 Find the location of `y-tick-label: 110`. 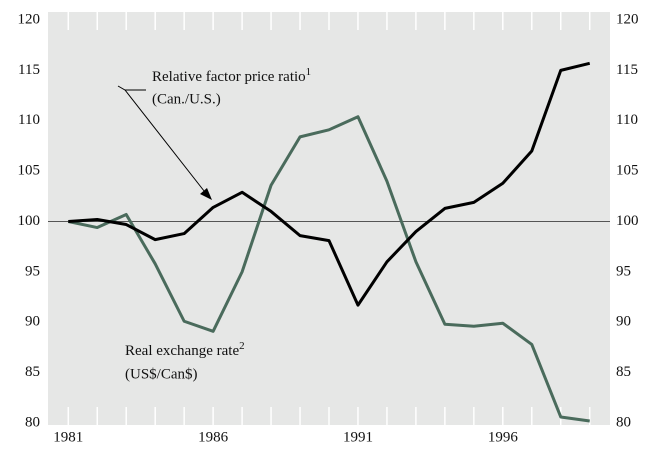

y-tick-label: 110 is located at coordinates (29, 120).